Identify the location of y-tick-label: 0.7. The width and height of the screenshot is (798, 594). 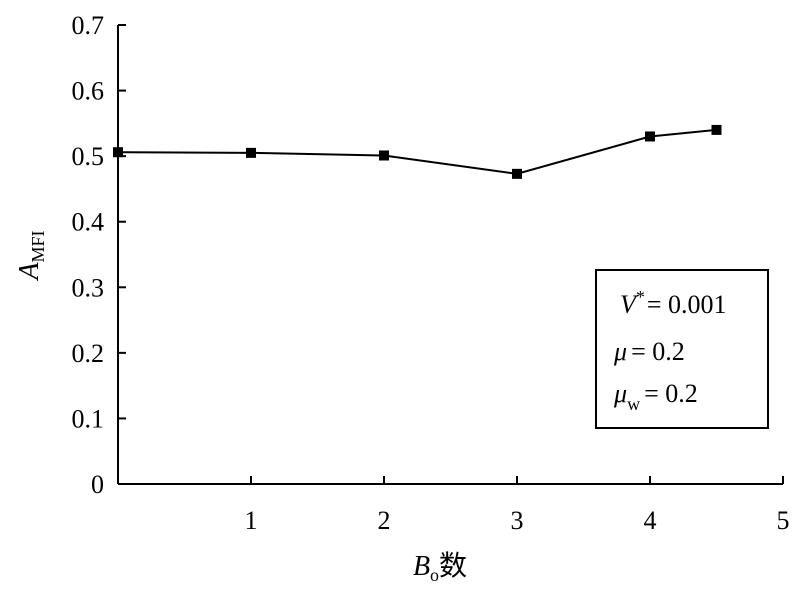
(88, 25).